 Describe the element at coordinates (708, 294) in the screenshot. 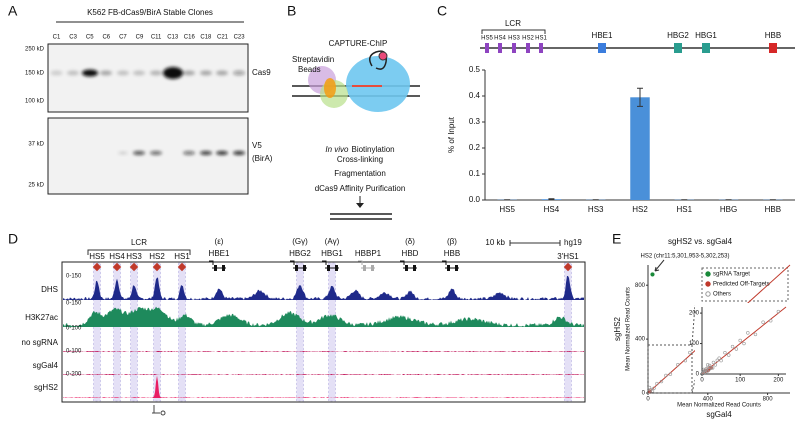

I see `legend-marker` at that location.